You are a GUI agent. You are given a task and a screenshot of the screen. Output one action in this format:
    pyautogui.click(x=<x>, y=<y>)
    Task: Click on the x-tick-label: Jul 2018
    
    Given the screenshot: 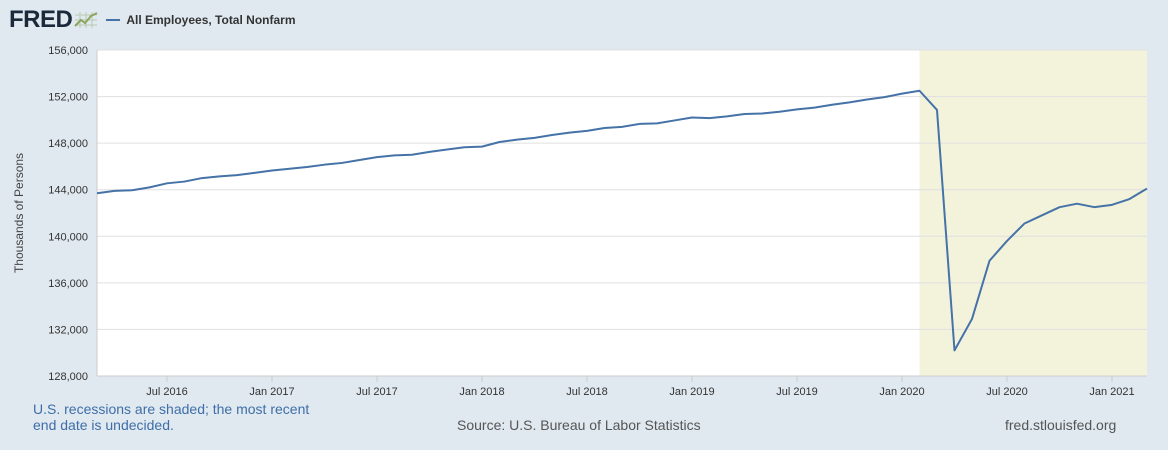 What is the action you would take?
    pyautogui.click(x=587, y=392)
    